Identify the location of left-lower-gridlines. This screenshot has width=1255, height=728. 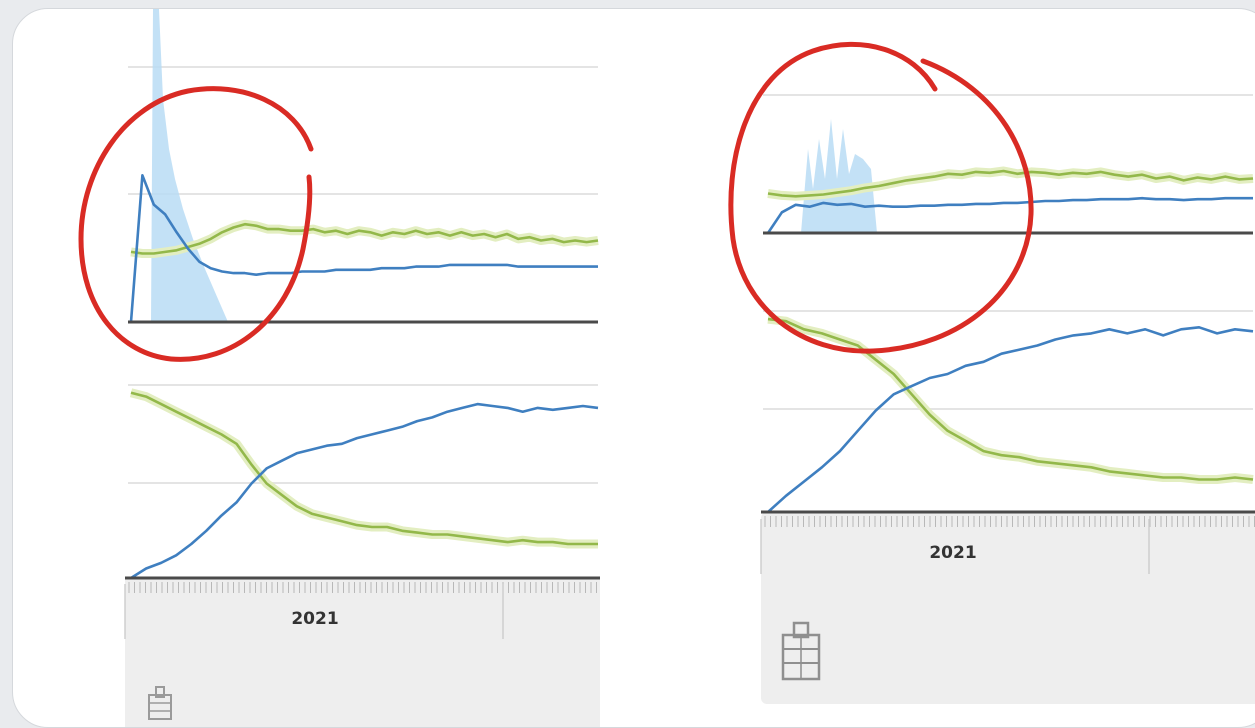
(363, 434).